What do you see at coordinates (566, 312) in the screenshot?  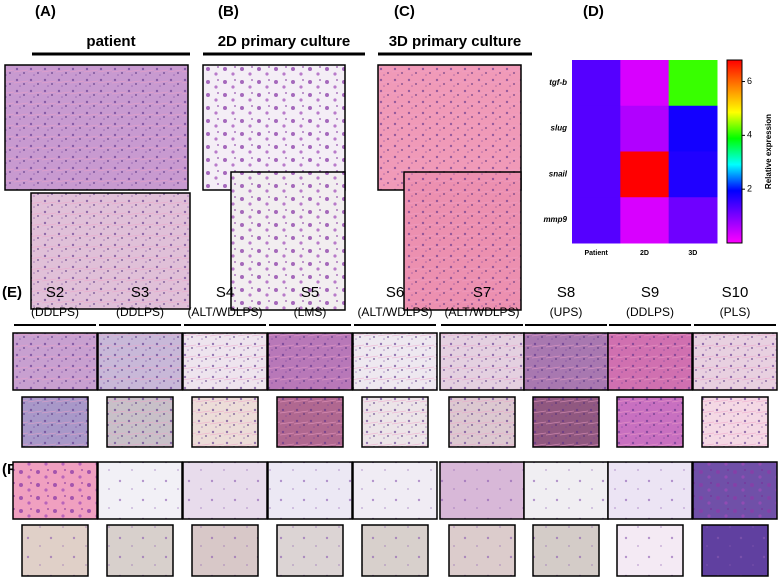 I see `sample-subtype: (UPS)` at bounding box center [566, 312].